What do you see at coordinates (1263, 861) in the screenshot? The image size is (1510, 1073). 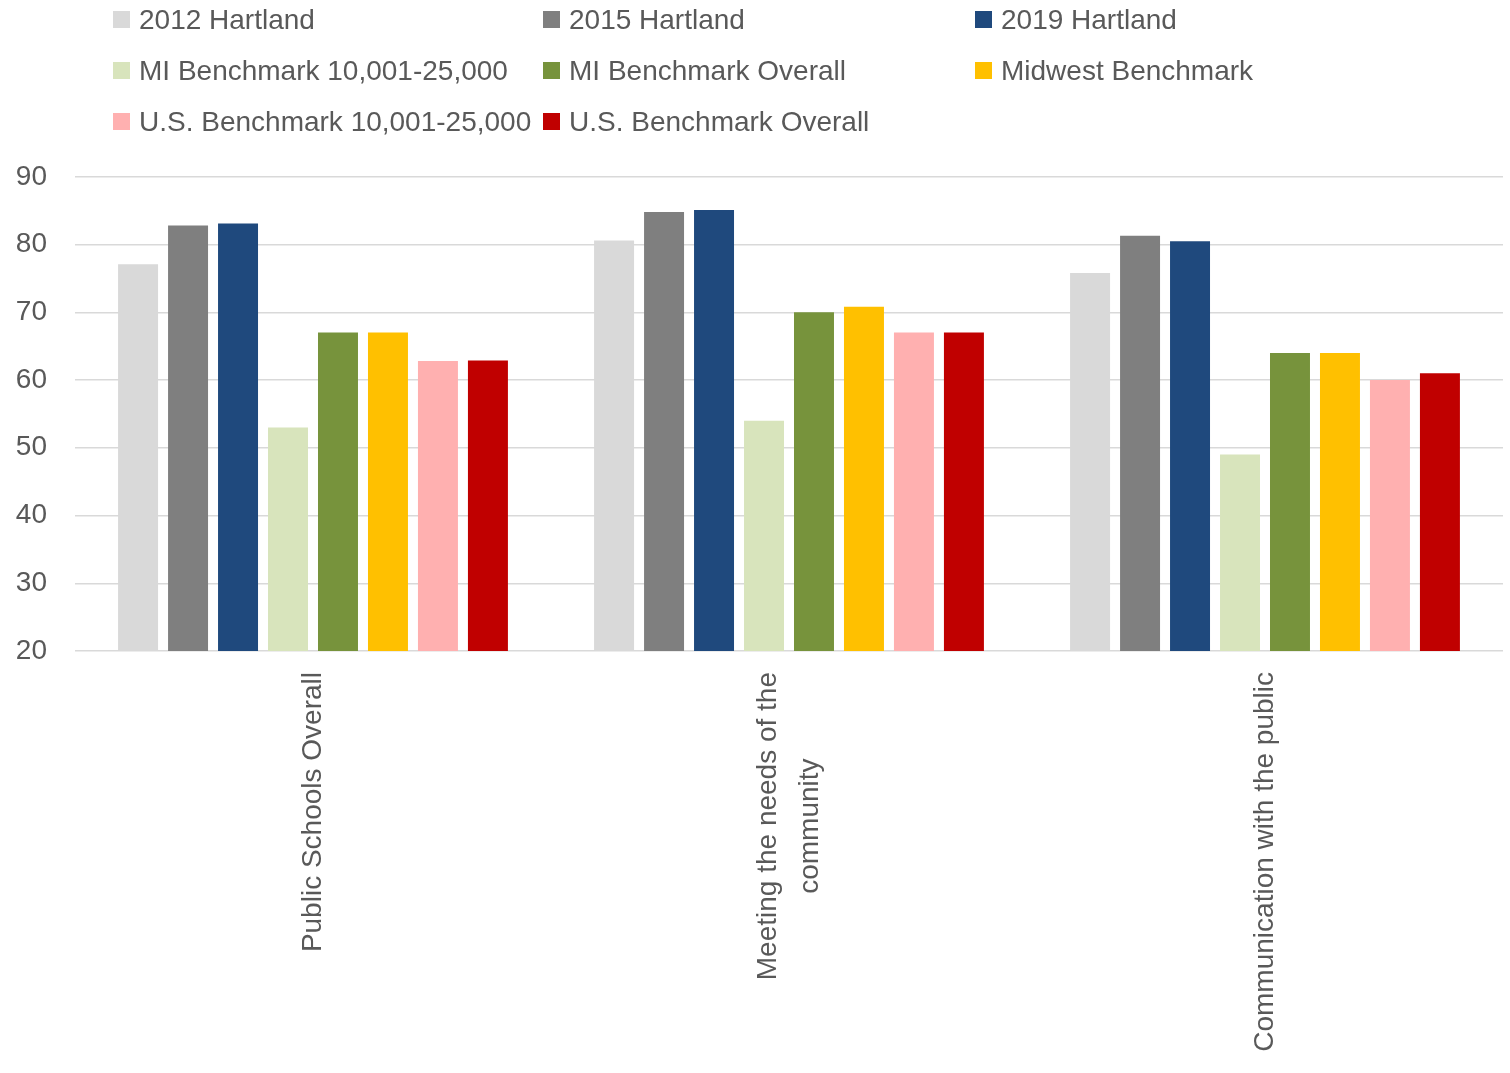 I see `x-tick-label: Communication with the public` at bounding box center [1263, 861].